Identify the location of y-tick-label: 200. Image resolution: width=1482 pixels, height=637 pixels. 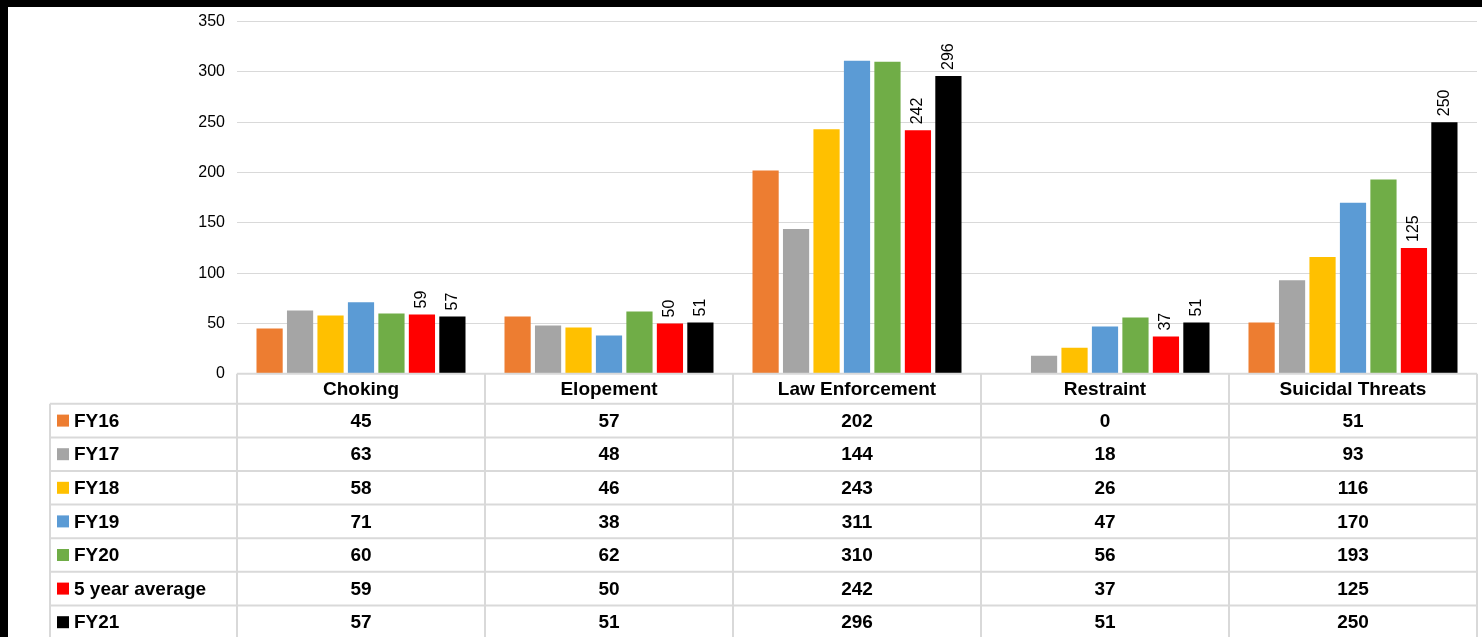
(212, 171).